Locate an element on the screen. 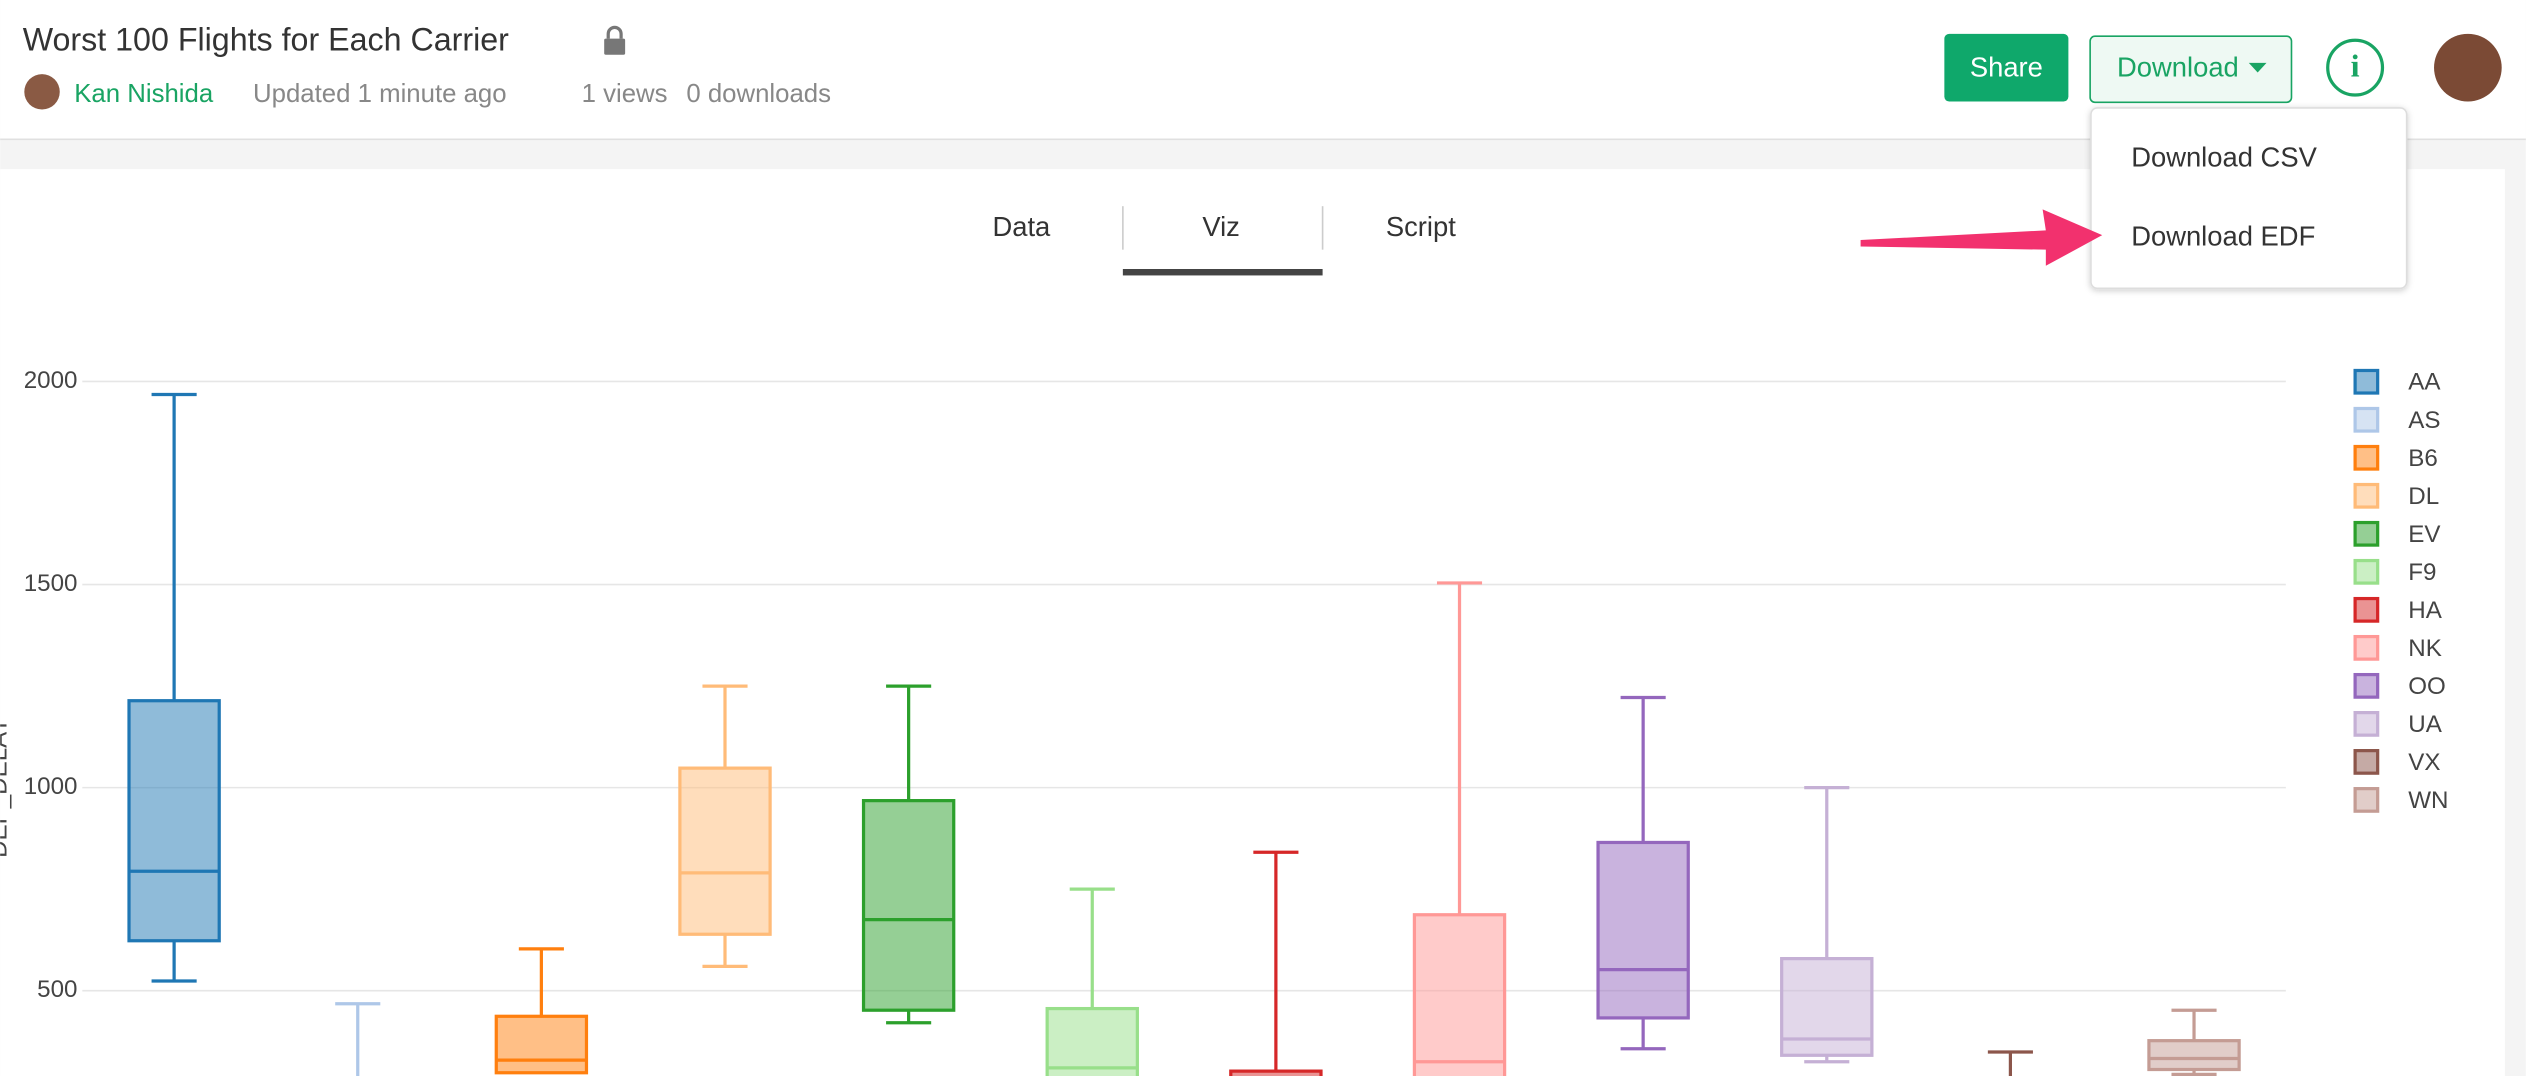 The image size is (2526, 1076). share-label: Share is located at coordinates (2006, 66).